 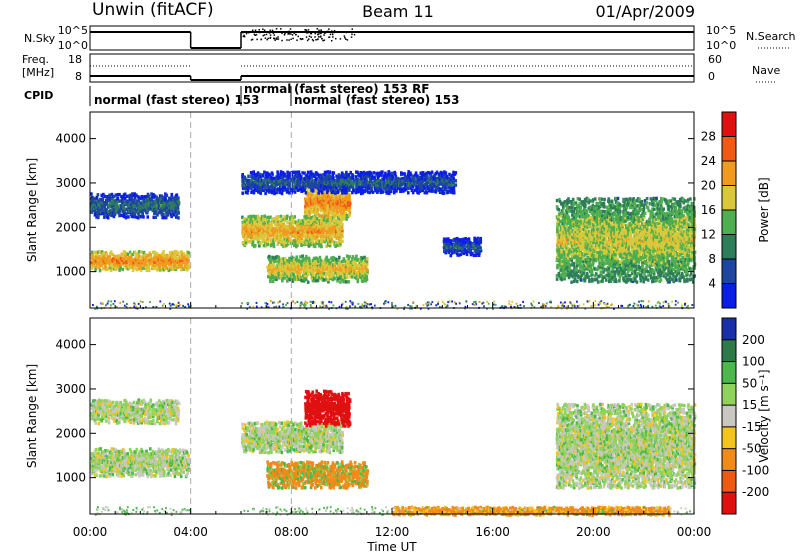 I want to click on cpid-seg-4: normal (fast stereo) 153, so click(x=377, y=100).